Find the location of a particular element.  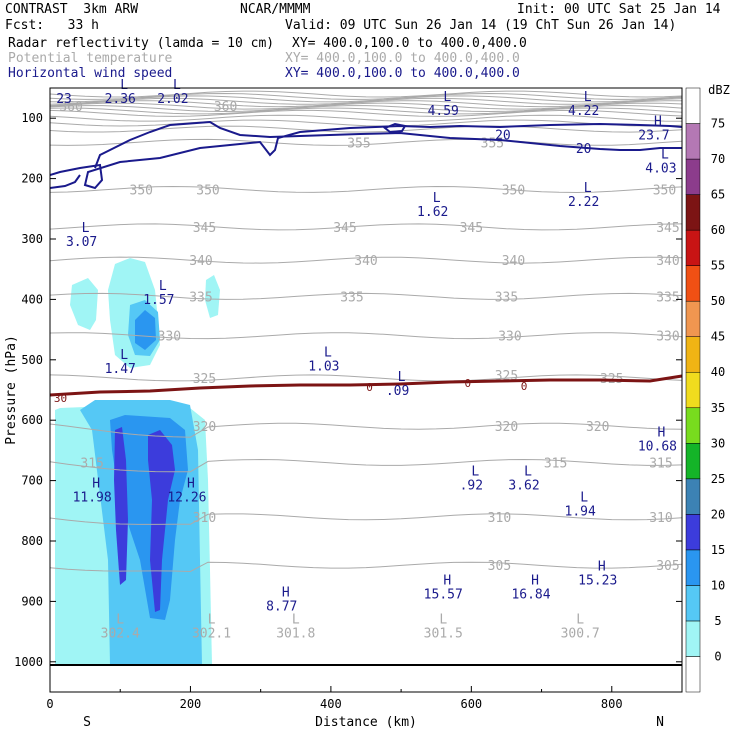

wind-extremum-value: 1.03 is located at coordinates (323, 367).